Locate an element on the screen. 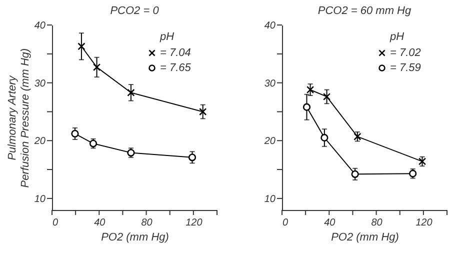  y-axis-title: Pulmonary Artery Perfusion Pressure (mm Hg) is located at coordinates (19, 118).